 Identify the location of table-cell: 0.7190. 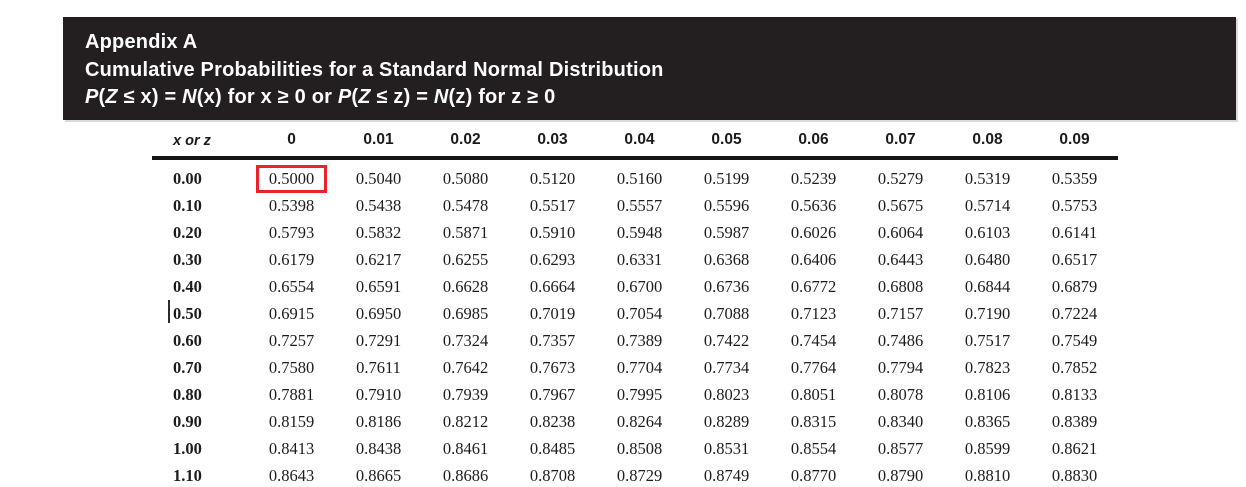
(987, 313).